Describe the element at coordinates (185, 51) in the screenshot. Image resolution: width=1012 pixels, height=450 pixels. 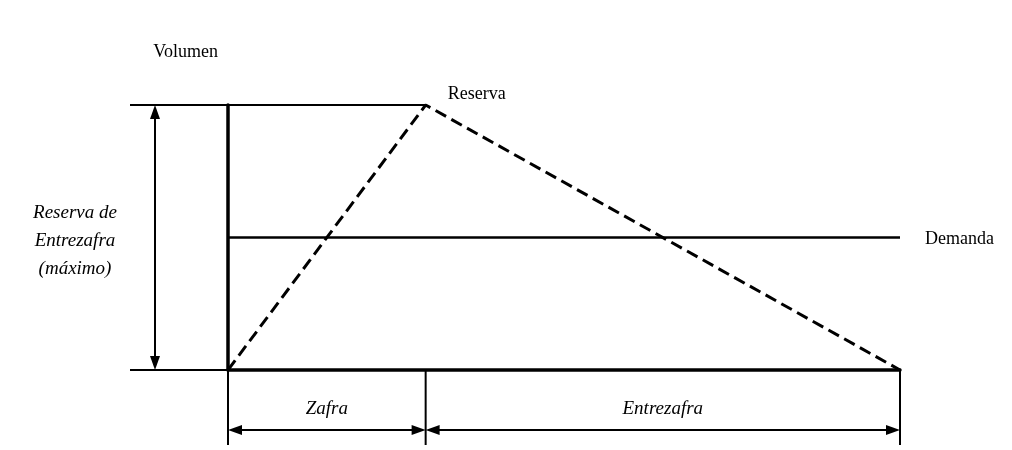
I see `y-axis-title: Volumen` at that location.